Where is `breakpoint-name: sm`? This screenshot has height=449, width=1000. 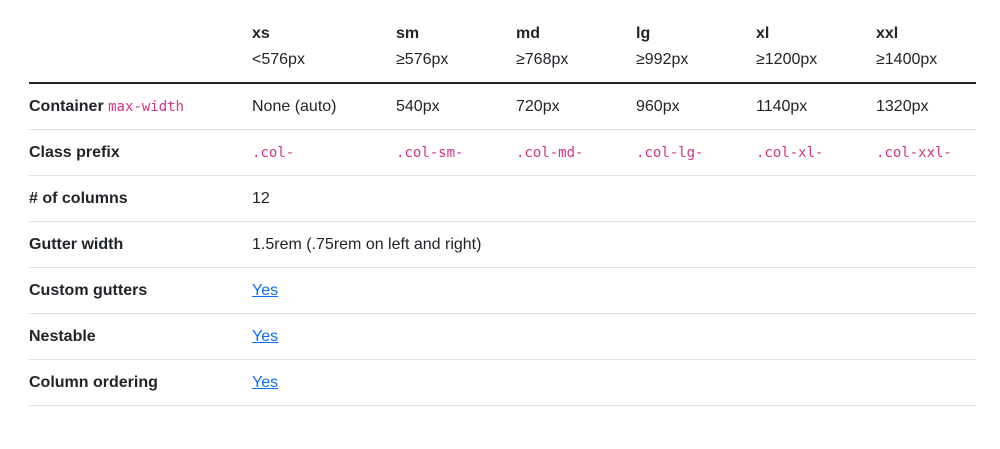 breakpoint-name: sm is located at coordinates (408, 33).